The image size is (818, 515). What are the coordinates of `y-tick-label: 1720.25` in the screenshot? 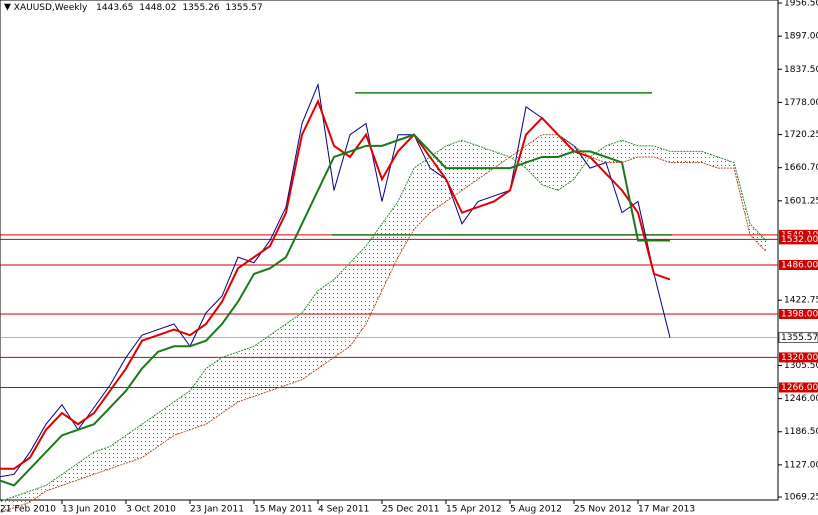 It's located at (801, 135).